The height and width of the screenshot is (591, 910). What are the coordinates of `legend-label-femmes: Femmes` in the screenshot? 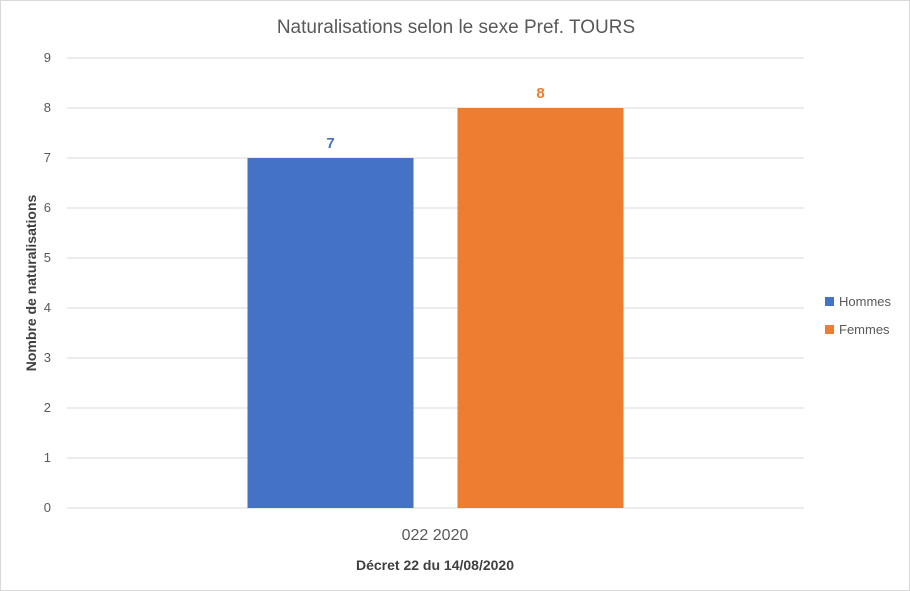 It's located at (864, 329).